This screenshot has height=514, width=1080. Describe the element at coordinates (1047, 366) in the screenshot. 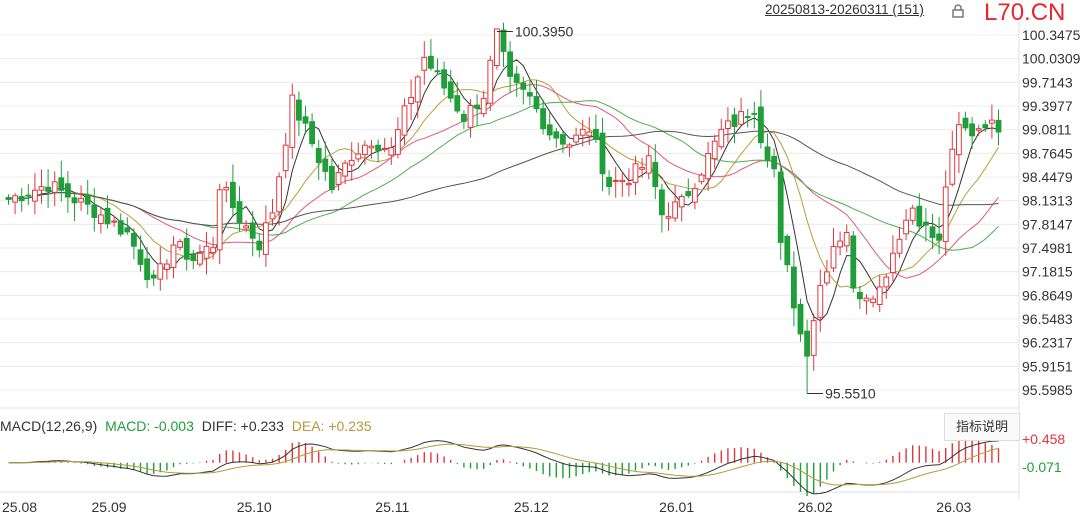

I see `price-tick-label: 95.9151` at that location.